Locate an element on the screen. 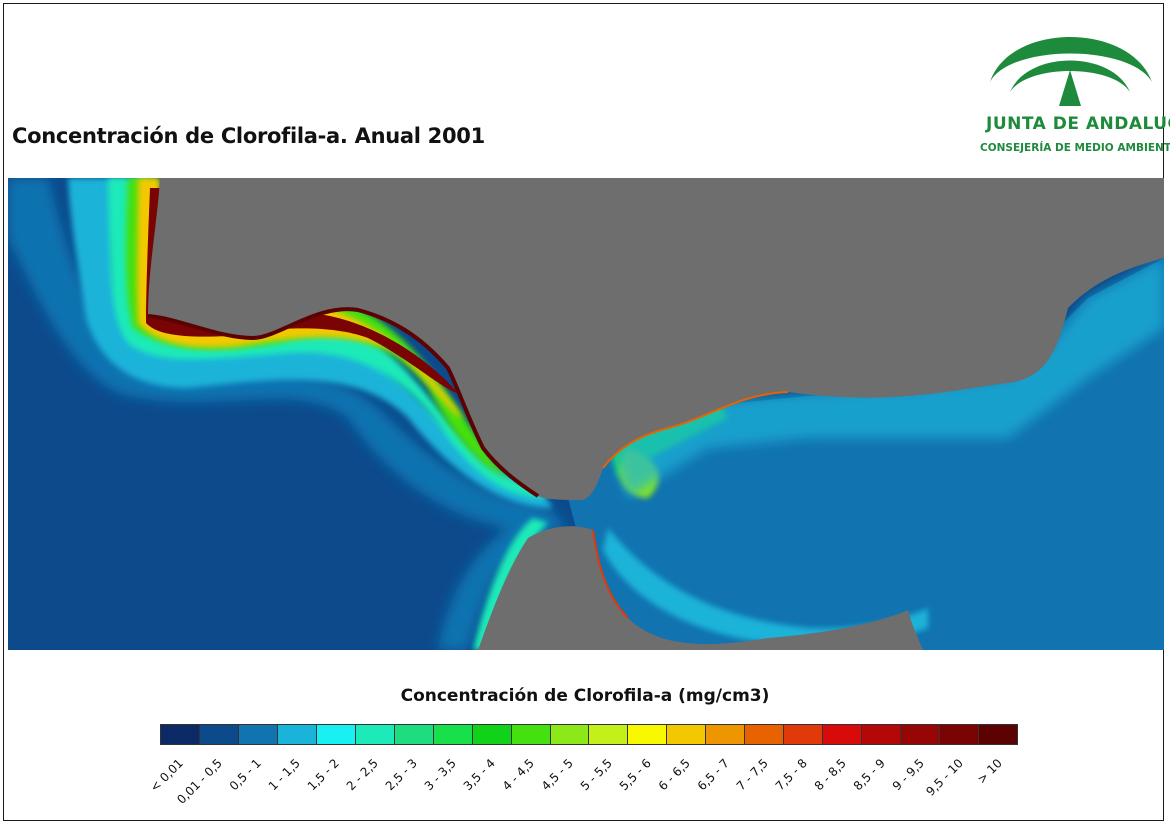 The height and width of the screenshot is (827, 1170). color-legend-bar is located at coordinates (589, 734).